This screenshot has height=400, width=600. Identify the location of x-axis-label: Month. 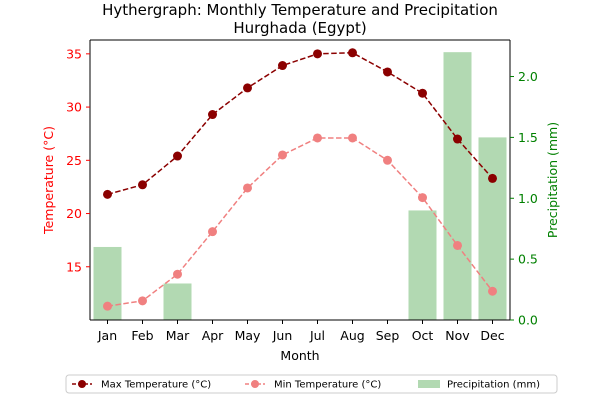
(299, 355).